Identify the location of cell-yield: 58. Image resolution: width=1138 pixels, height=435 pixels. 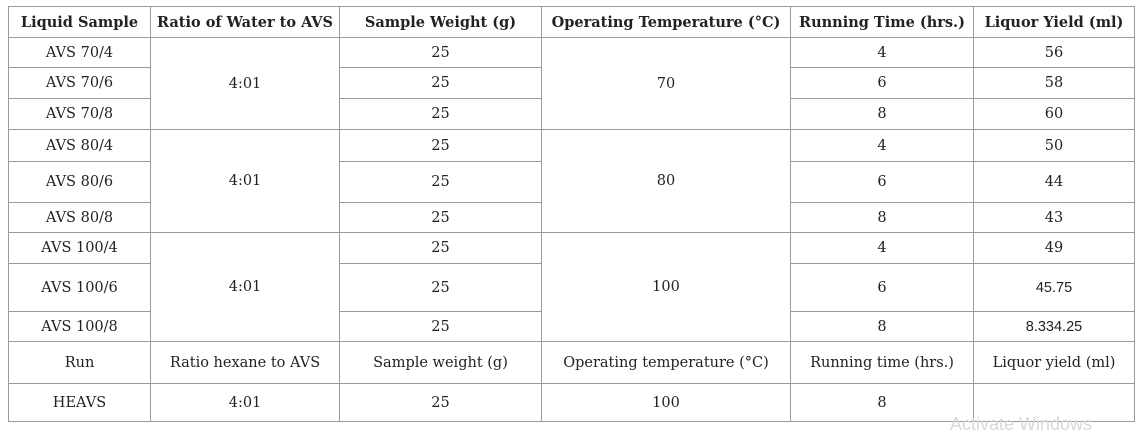
(1054, 83).